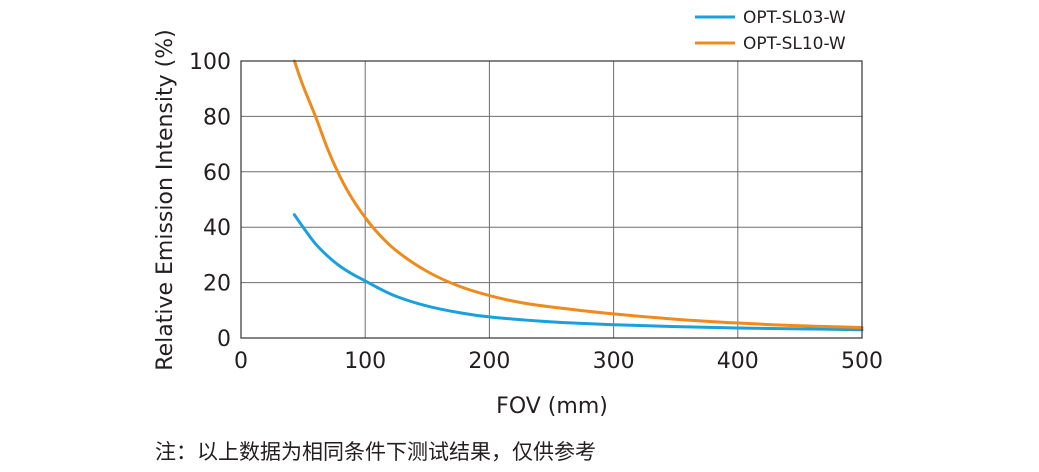 The height and width of the screenshot is (472, 1039). I want to click on x-axis-ticks: 0 100 200 300 400 500, so click(558, 361).